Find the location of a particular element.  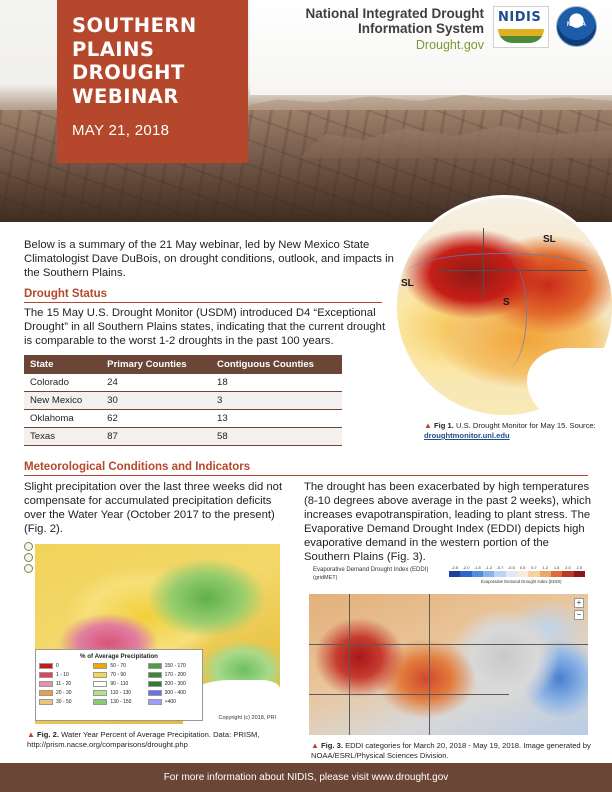

fig2-label: Fig. 2. is located at coordinates (48, 734).